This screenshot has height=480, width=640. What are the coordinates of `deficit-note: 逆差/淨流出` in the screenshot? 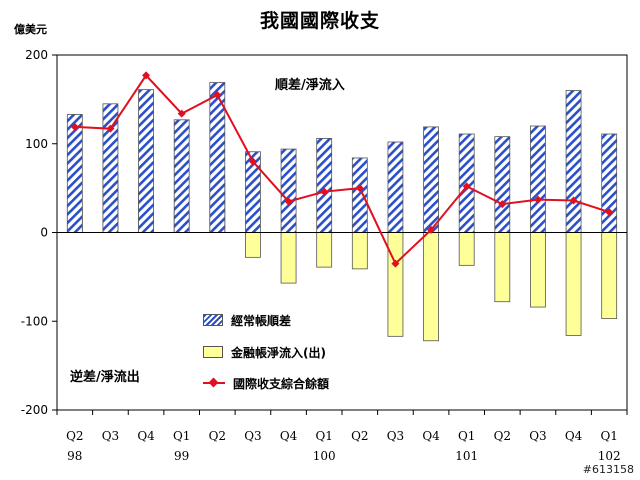 It's located at (105, 377).